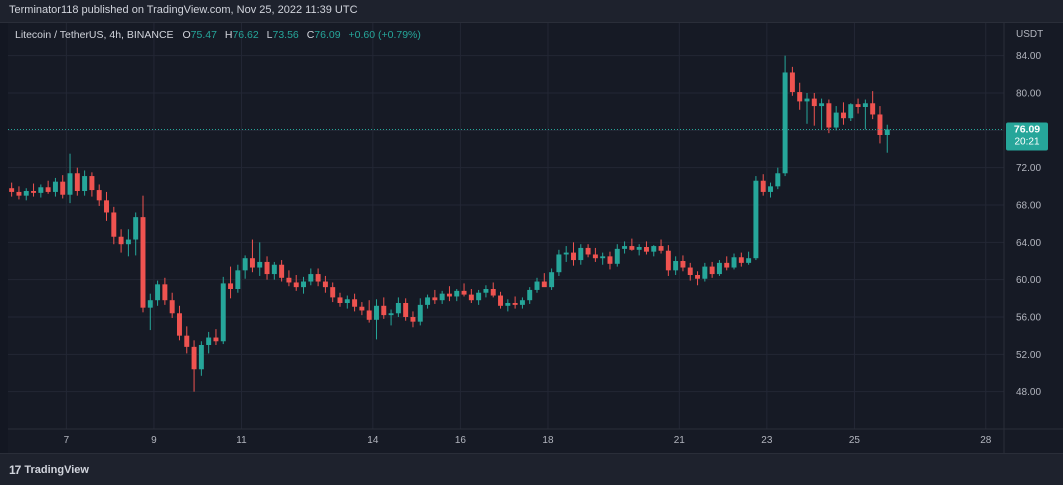 The width and height of the screenshot is (1063, 485). I want to click on x-tick-label: 16, so click(461, 440).